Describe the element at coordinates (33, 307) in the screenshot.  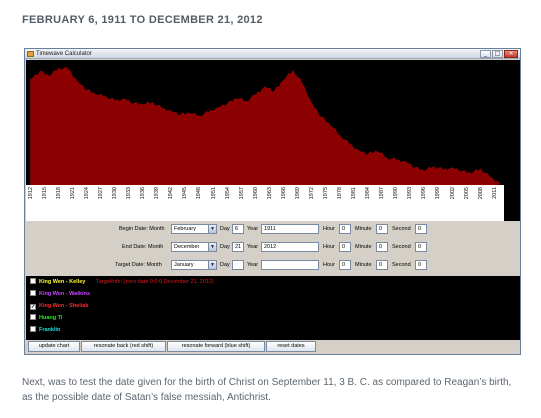
I see `checkbox: ✓` at that location.